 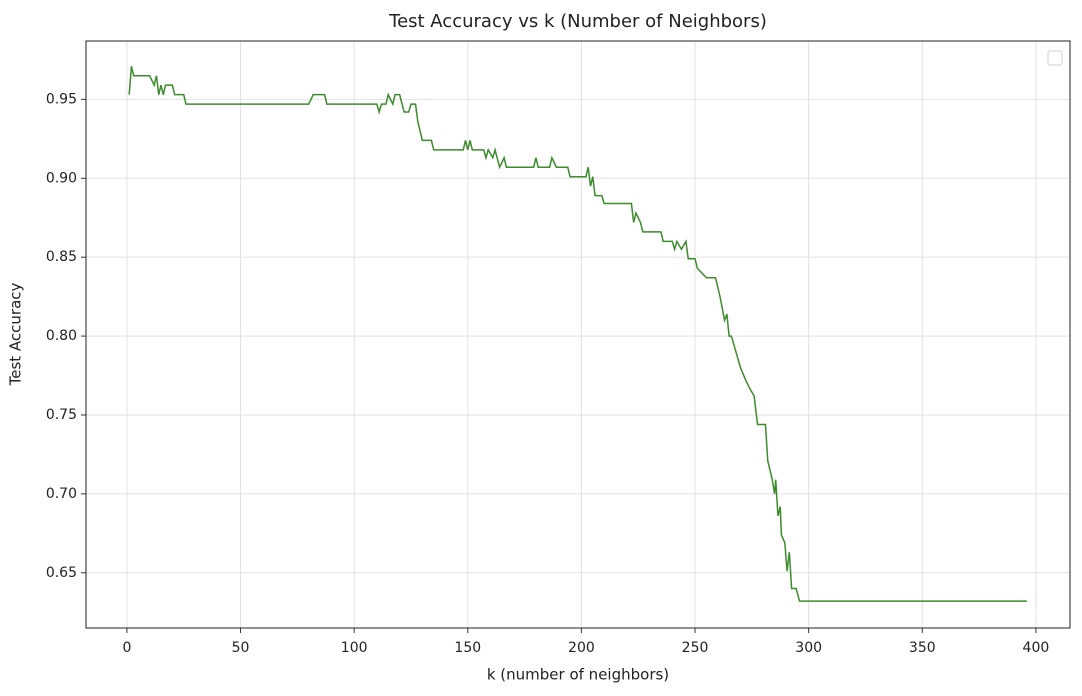 I want to click on y-tick-label: 0.90, so click(x=61, y=178).